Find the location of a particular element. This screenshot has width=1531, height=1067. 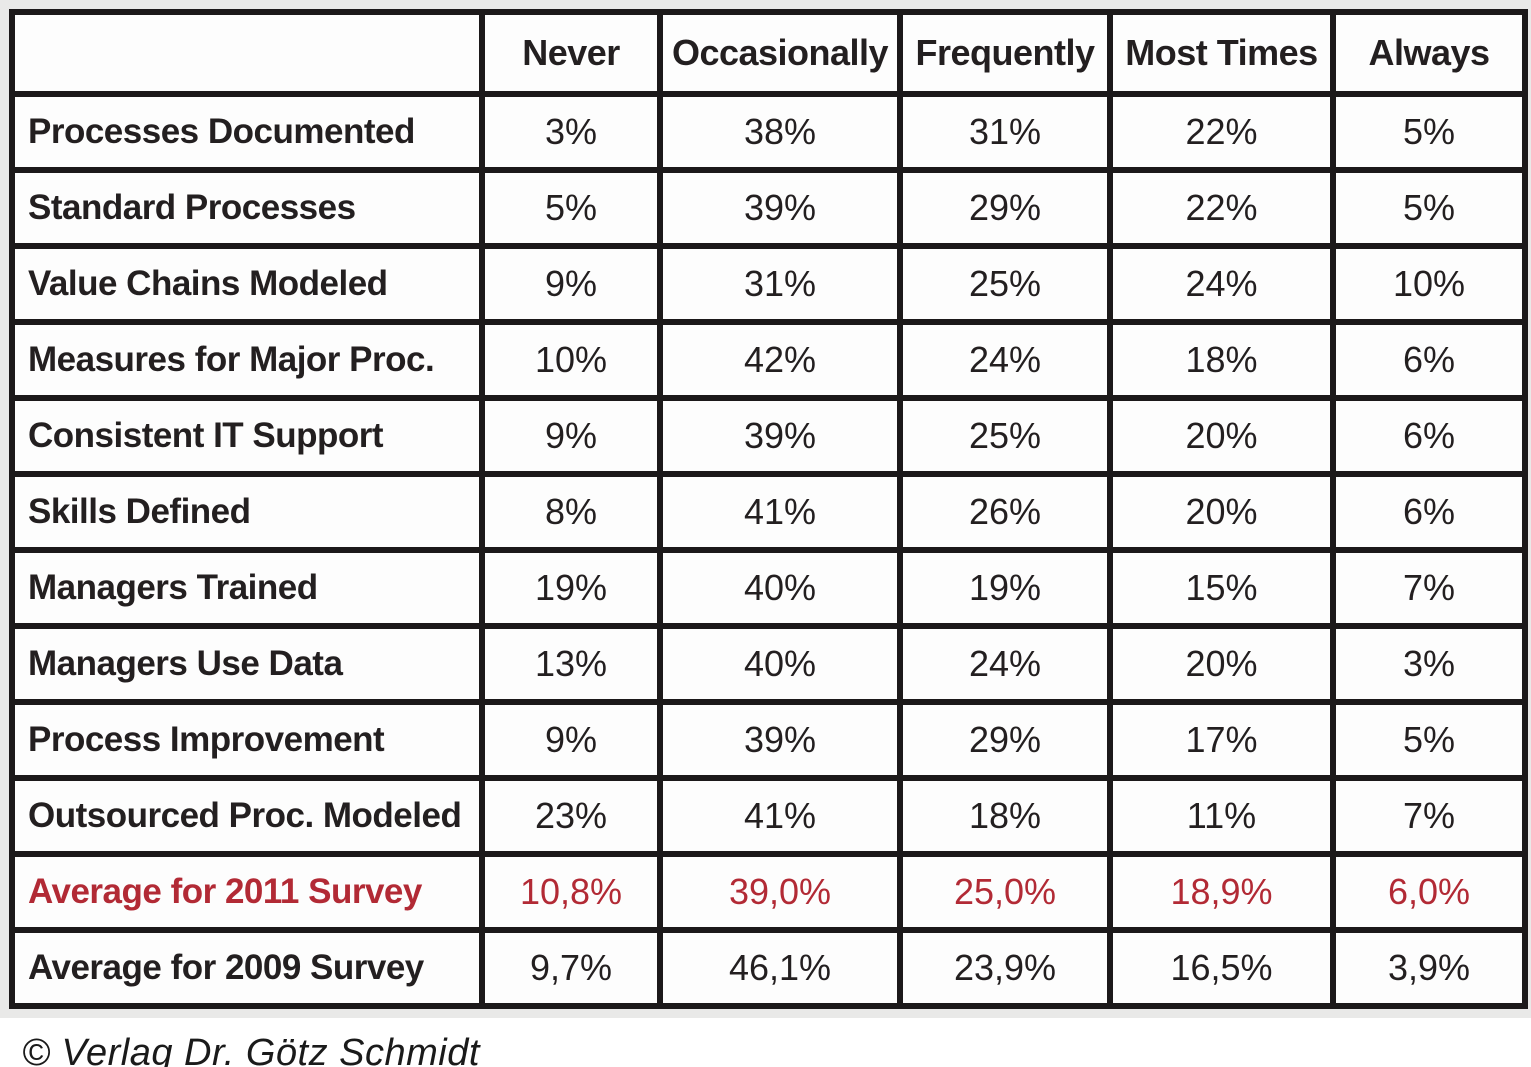

table-row-measures-for-major-proc: Measures for Major Proc. 10% 42% 24% 18% 6% is located at coordinates (768, 360).